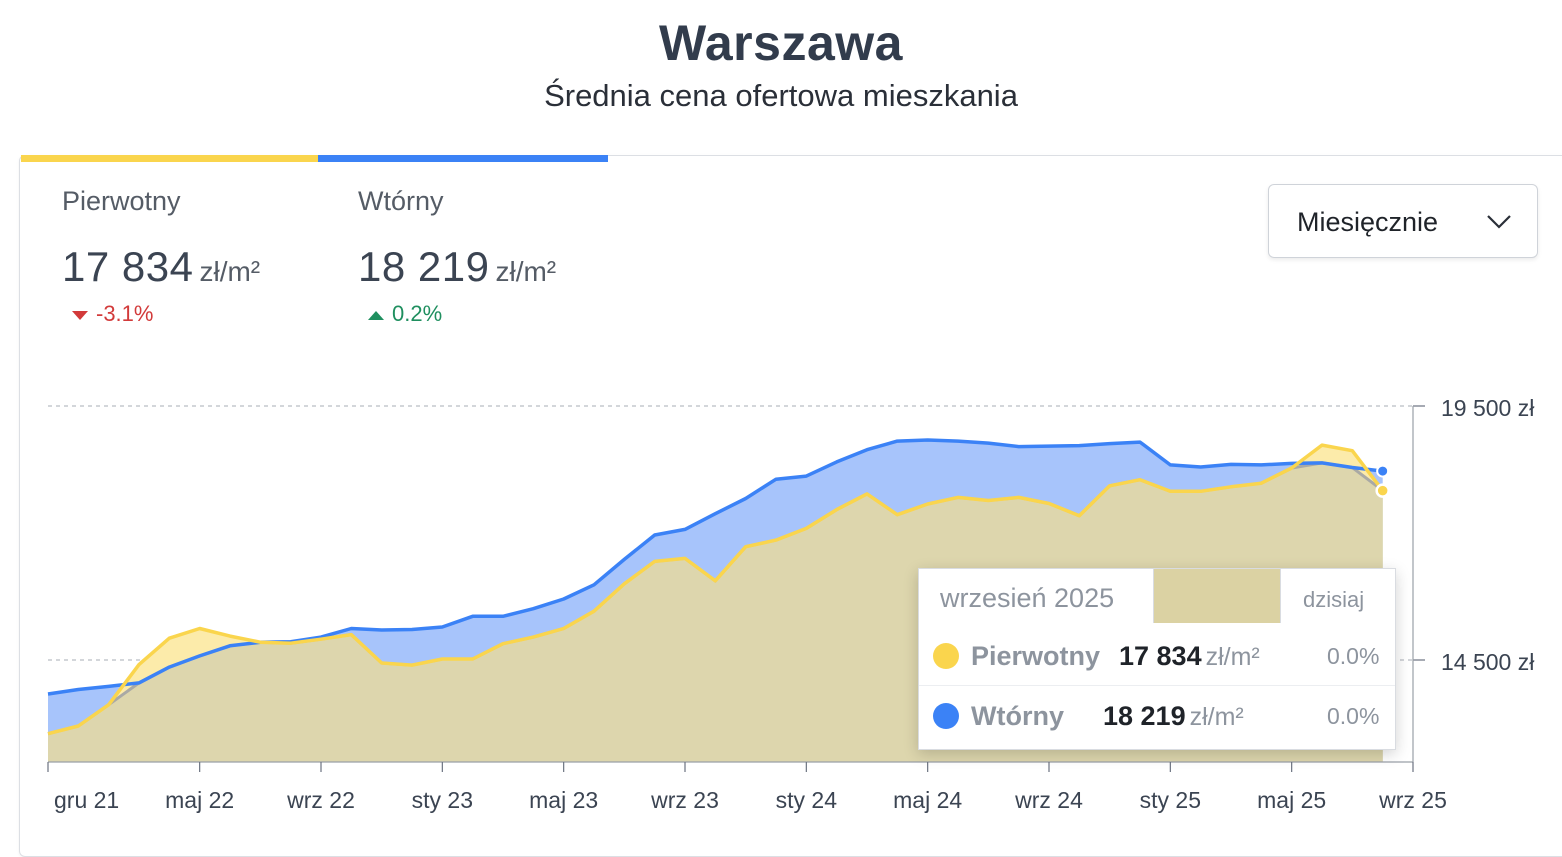  What do you see at coordinates (125, 313) in the screenshot?
I see `stat-delta-value: -3.1%` at bounding box center [125, 313].